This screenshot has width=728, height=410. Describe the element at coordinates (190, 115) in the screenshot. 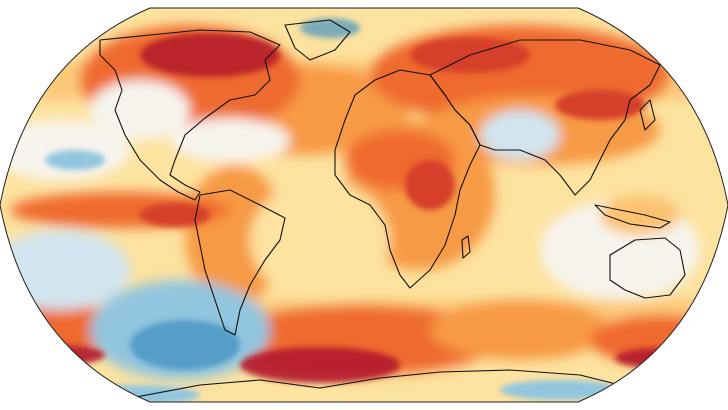

I see `north-america-outline` at that location.